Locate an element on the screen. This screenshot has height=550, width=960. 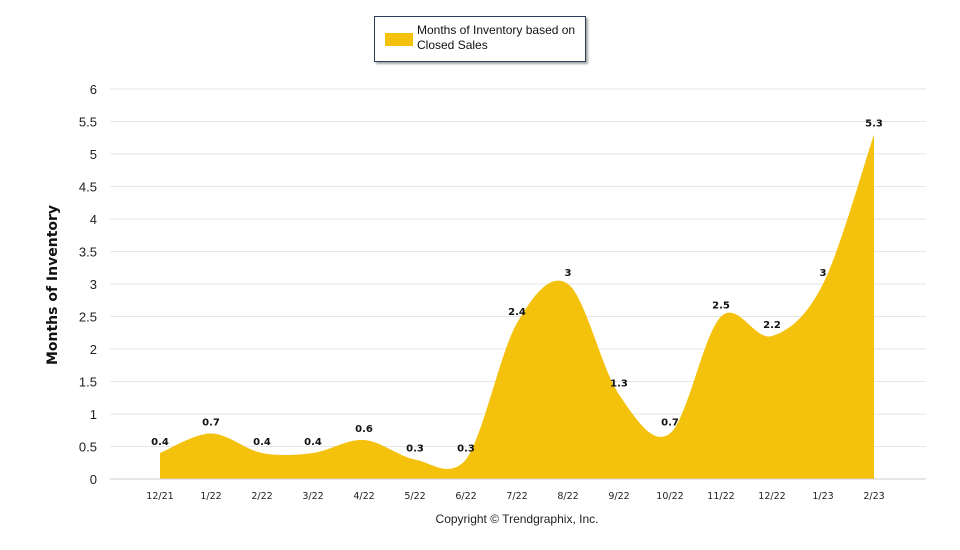
y-tick-label: 6 is located at coordinates (93, 89).